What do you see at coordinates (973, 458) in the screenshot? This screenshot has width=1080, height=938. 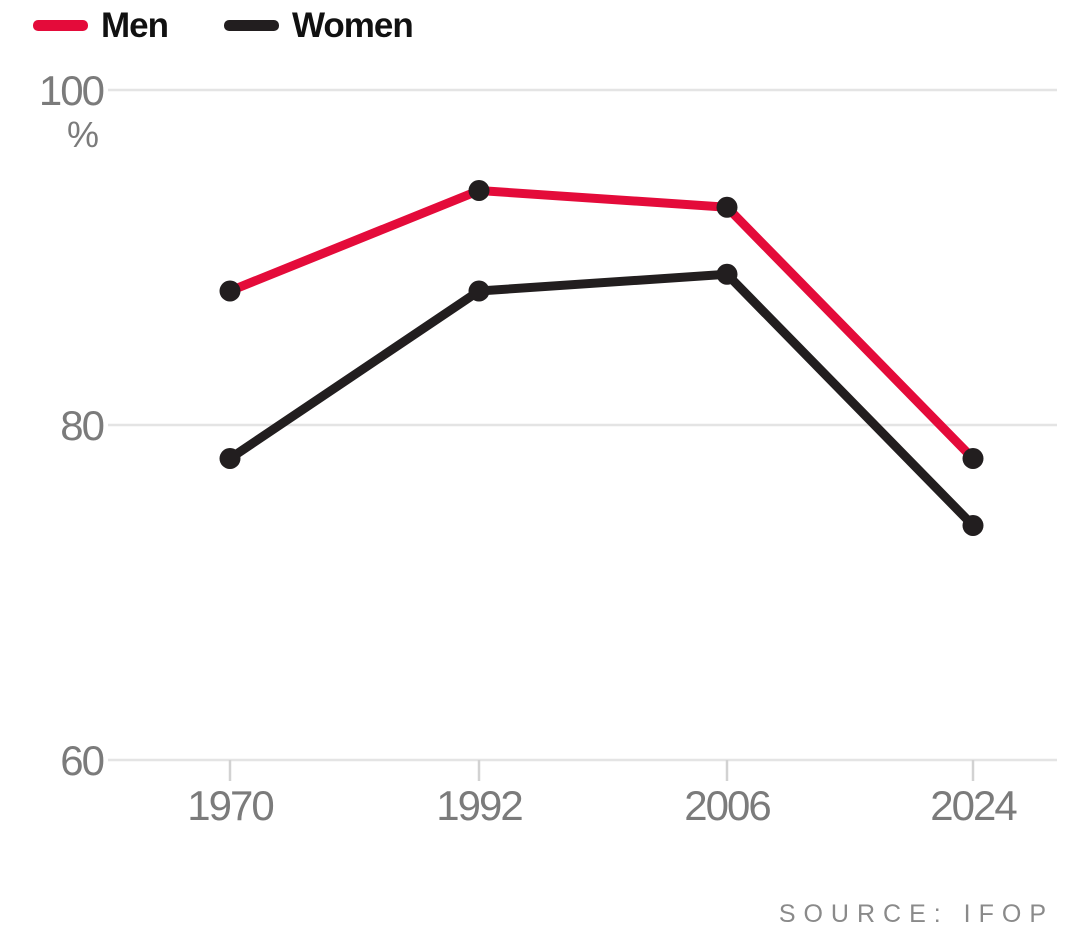 I see `data-point-men-2024` at bounding box center [973, 458].